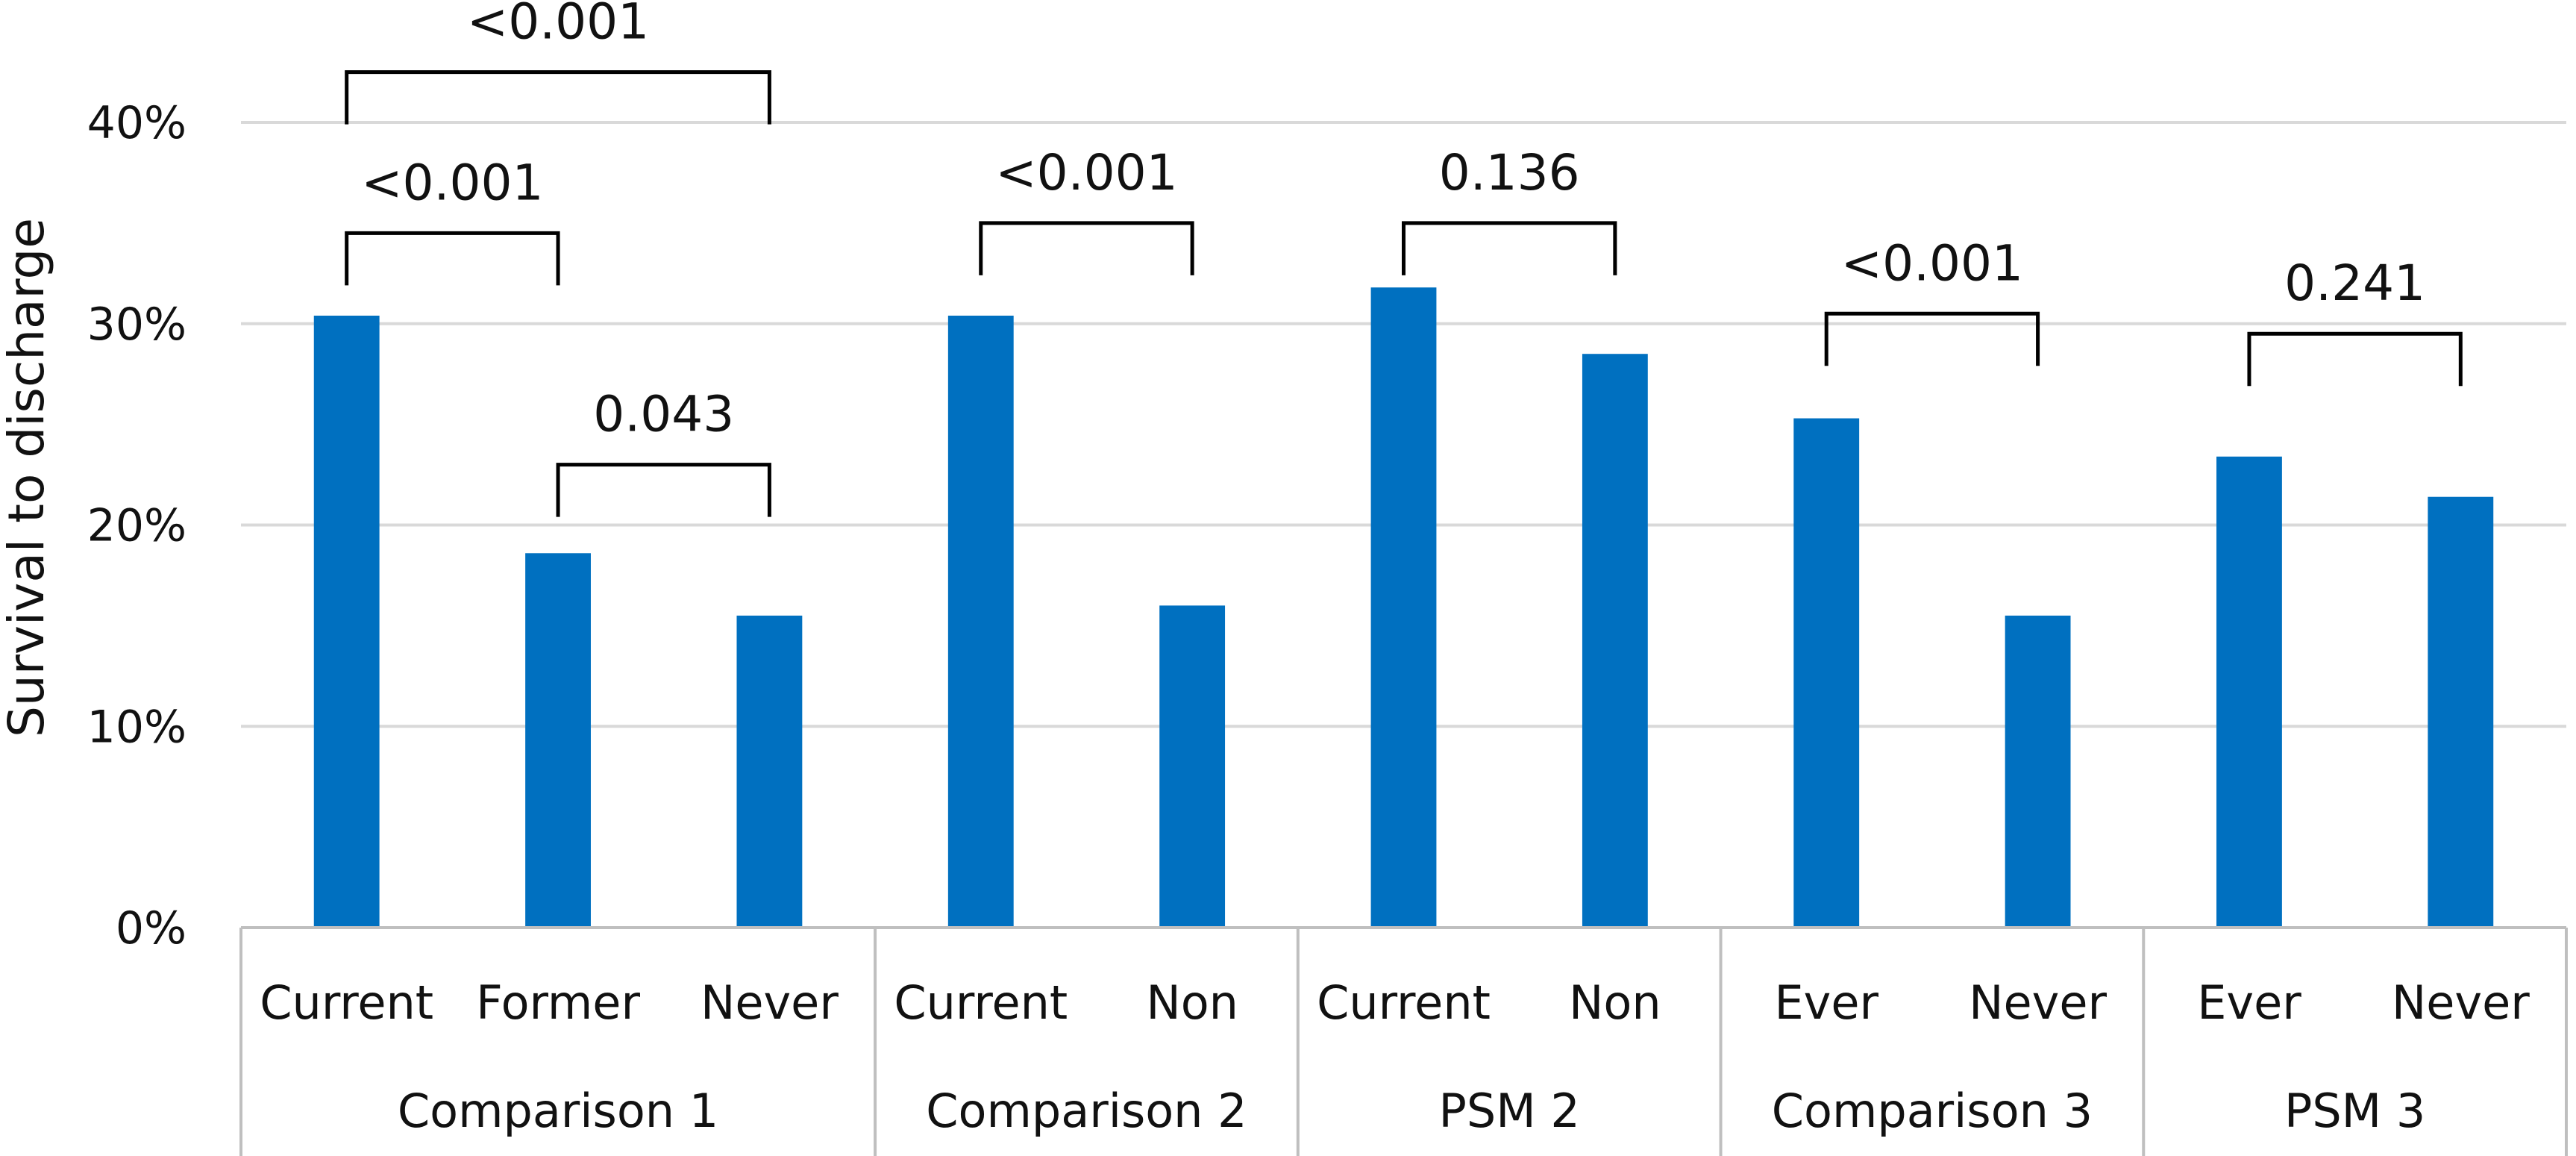  What do you see at coordinates (137, 727) in the screenshot?
I see `y-tick-label: 10%` at bounding box center [137, 727].